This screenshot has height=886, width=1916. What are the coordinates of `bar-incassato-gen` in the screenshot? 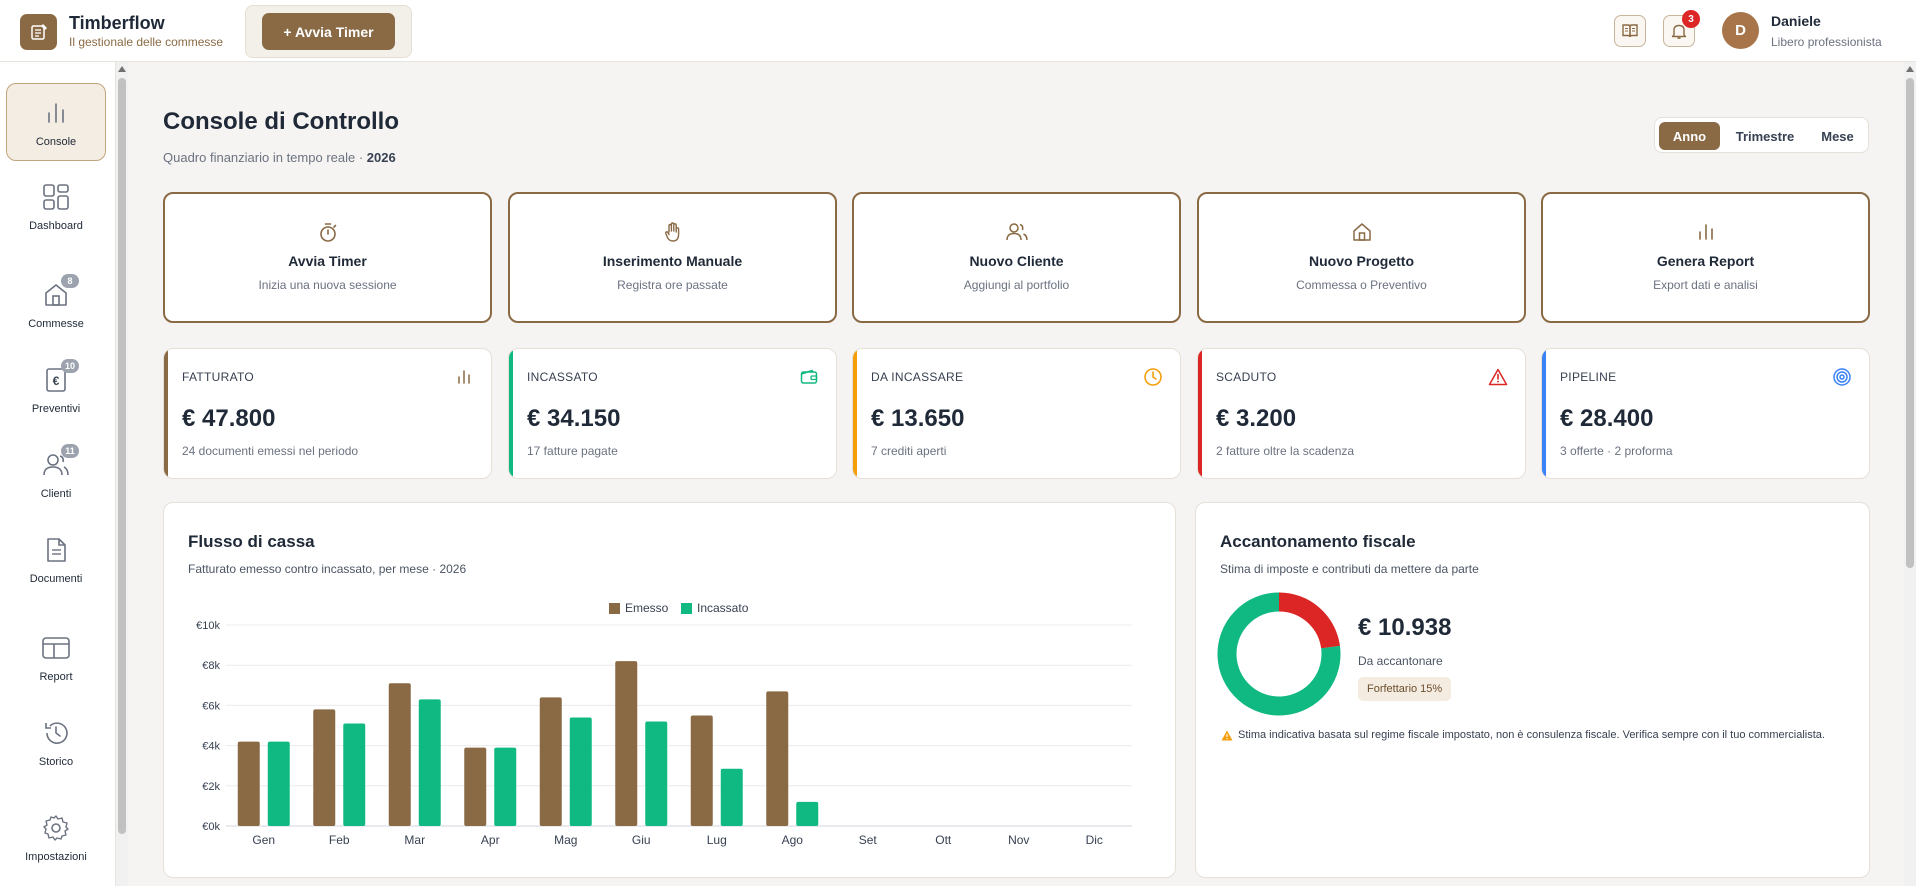 It's located at (278, 783).